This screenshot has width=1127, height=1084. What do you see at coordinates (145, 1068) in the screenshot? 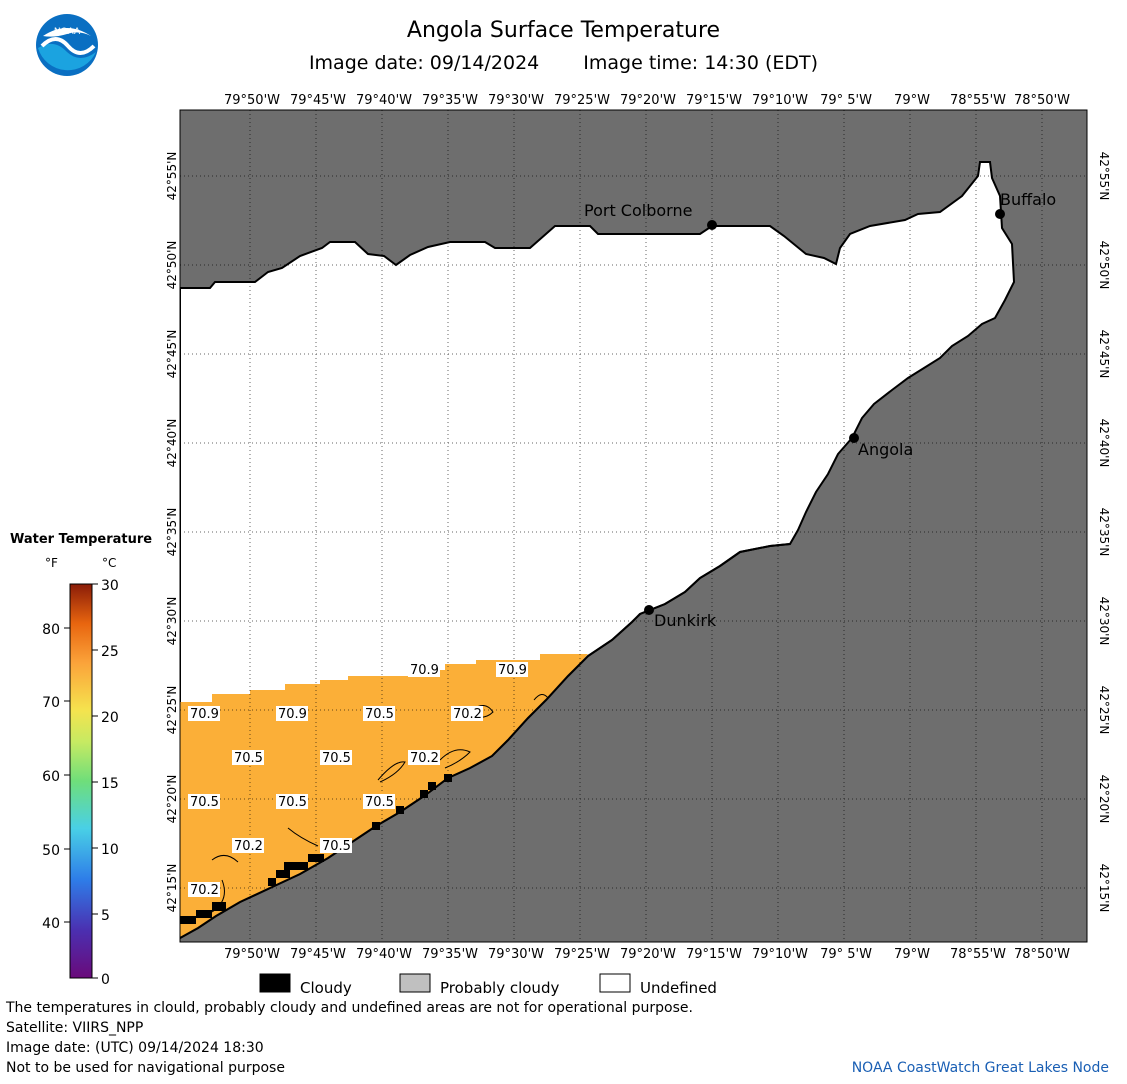
I see `navigation-warning: Not to be used for navigational purpose` at bounding box center [145, 1068].